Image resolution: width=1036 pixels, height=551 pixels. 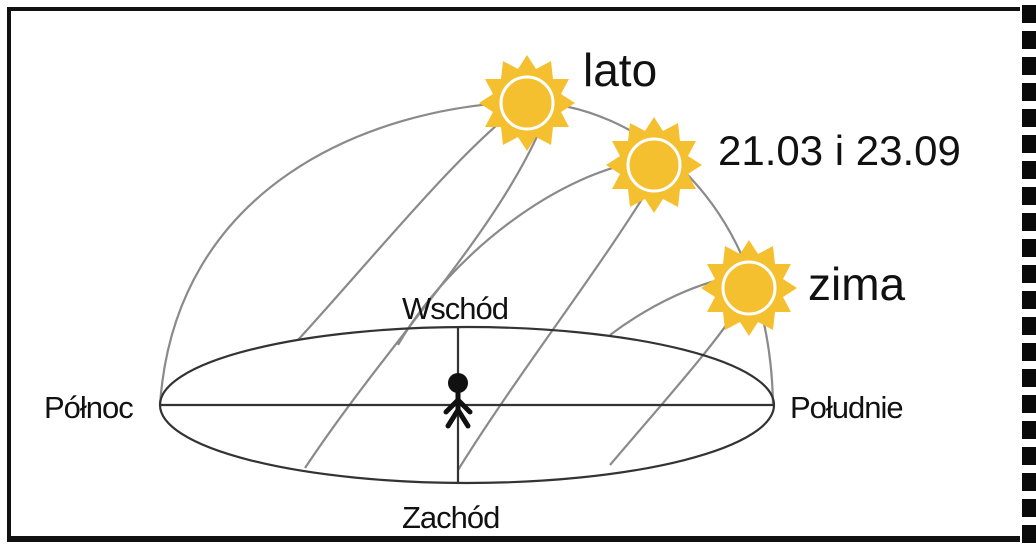 What do you see at coordinates (846, 407) in the screenshot?
I see `label-south: Południe` at bounding box center [846, 407].